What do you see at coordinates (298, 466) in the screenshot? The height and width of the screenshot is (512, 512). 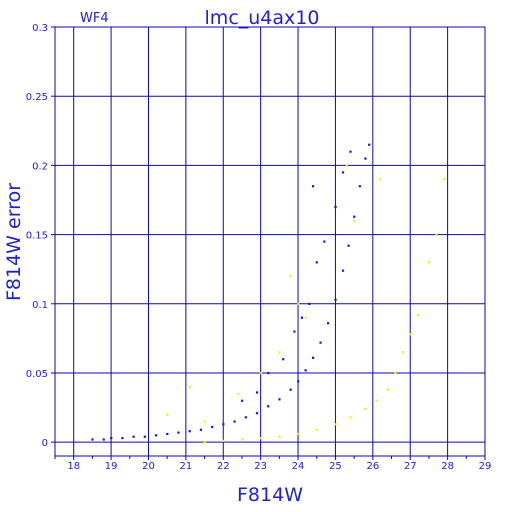 I see `x-tick-label: 24` at bounding box center [298, 466].